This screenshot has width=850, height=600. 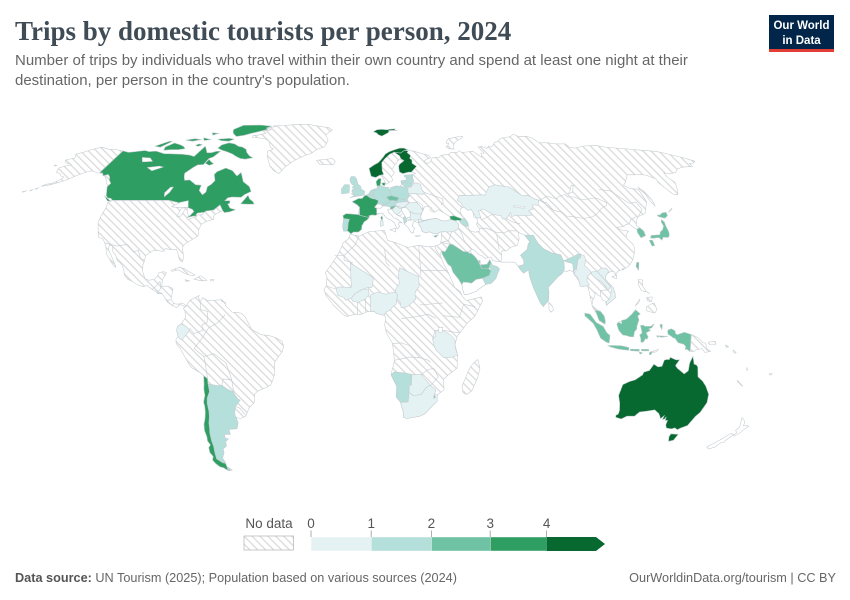 I want to click on svg-text: 1, so click(x=371, y=523).